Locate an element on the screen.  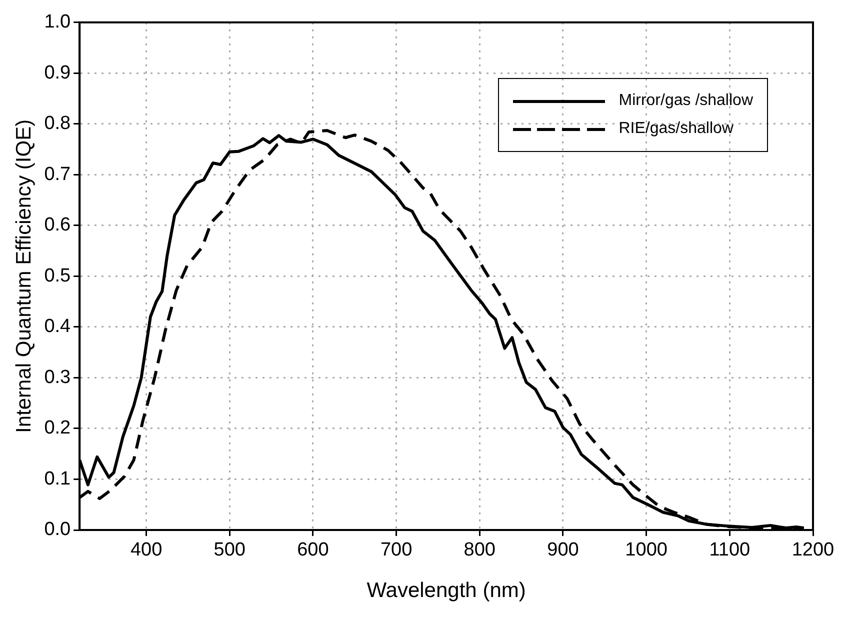
y-tick-label: 0.6 is located at coordinates (57, 225).